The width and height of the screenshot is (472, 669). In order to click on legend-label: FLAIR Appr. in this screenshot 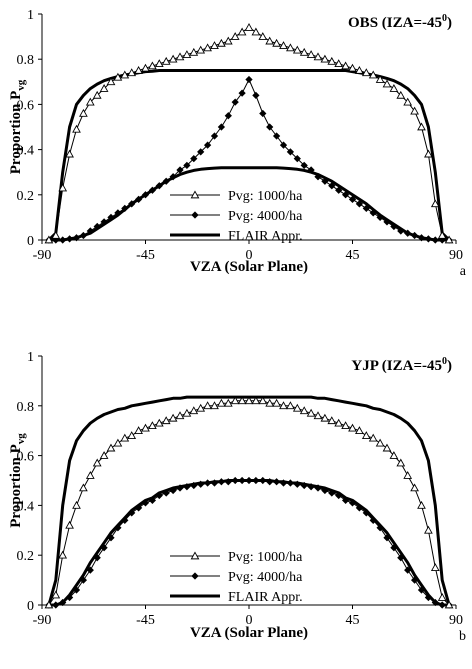, I will do `click(265, 236)`.